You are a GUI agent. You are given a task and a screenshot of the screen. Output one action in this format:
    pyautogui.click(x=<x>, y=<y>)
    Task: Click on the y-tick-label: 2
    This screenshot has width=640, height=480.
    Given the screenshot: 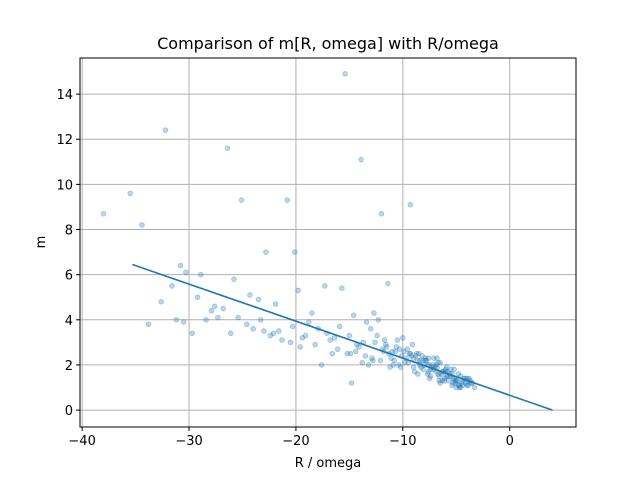 What is the action you would take?
    pyautogui.click(x=69, y=366)
    